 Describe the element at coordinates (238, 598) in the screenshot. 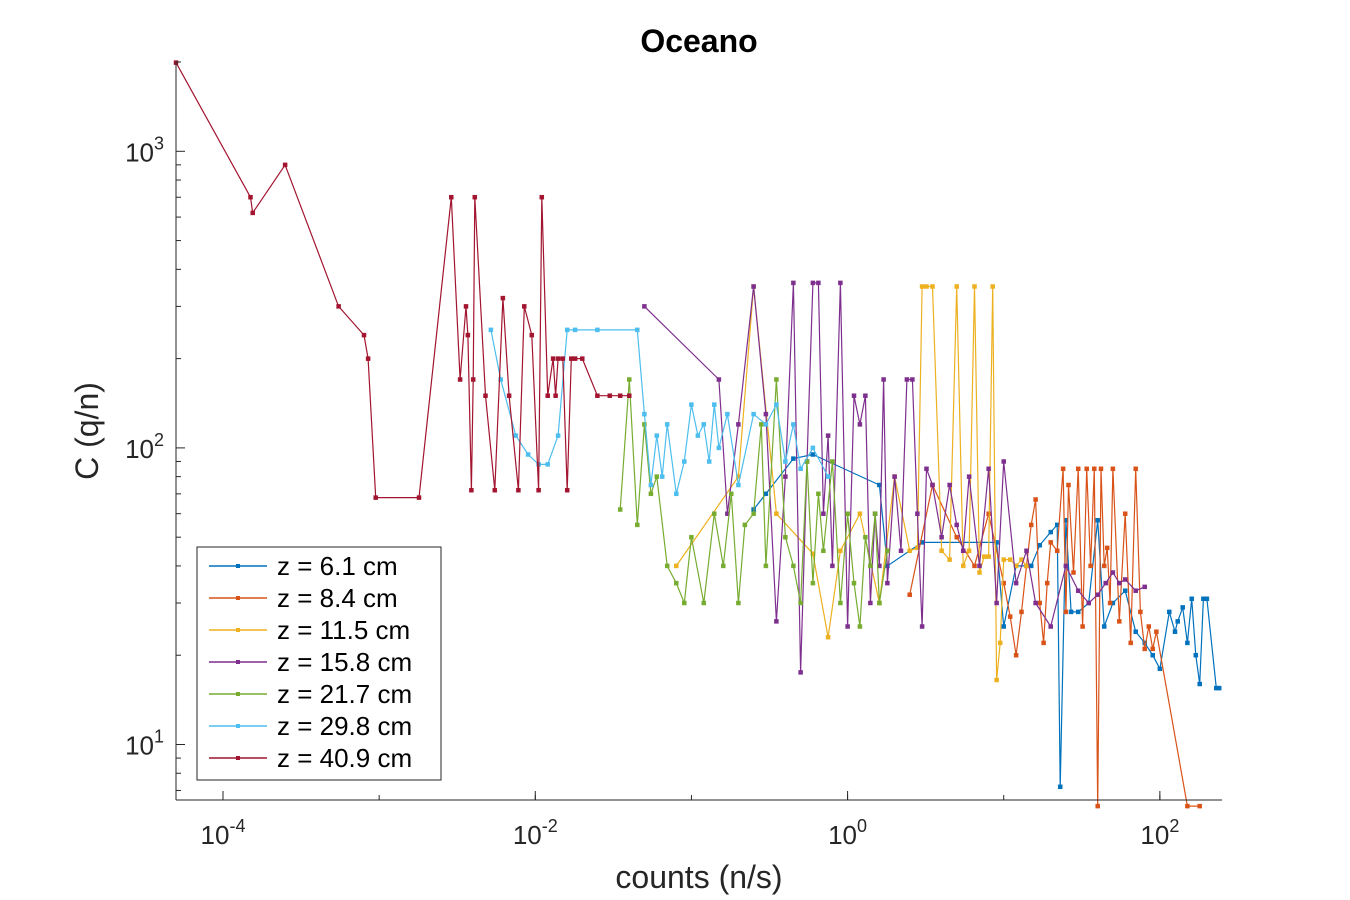

I see `legend-swatch-marker` at that location.